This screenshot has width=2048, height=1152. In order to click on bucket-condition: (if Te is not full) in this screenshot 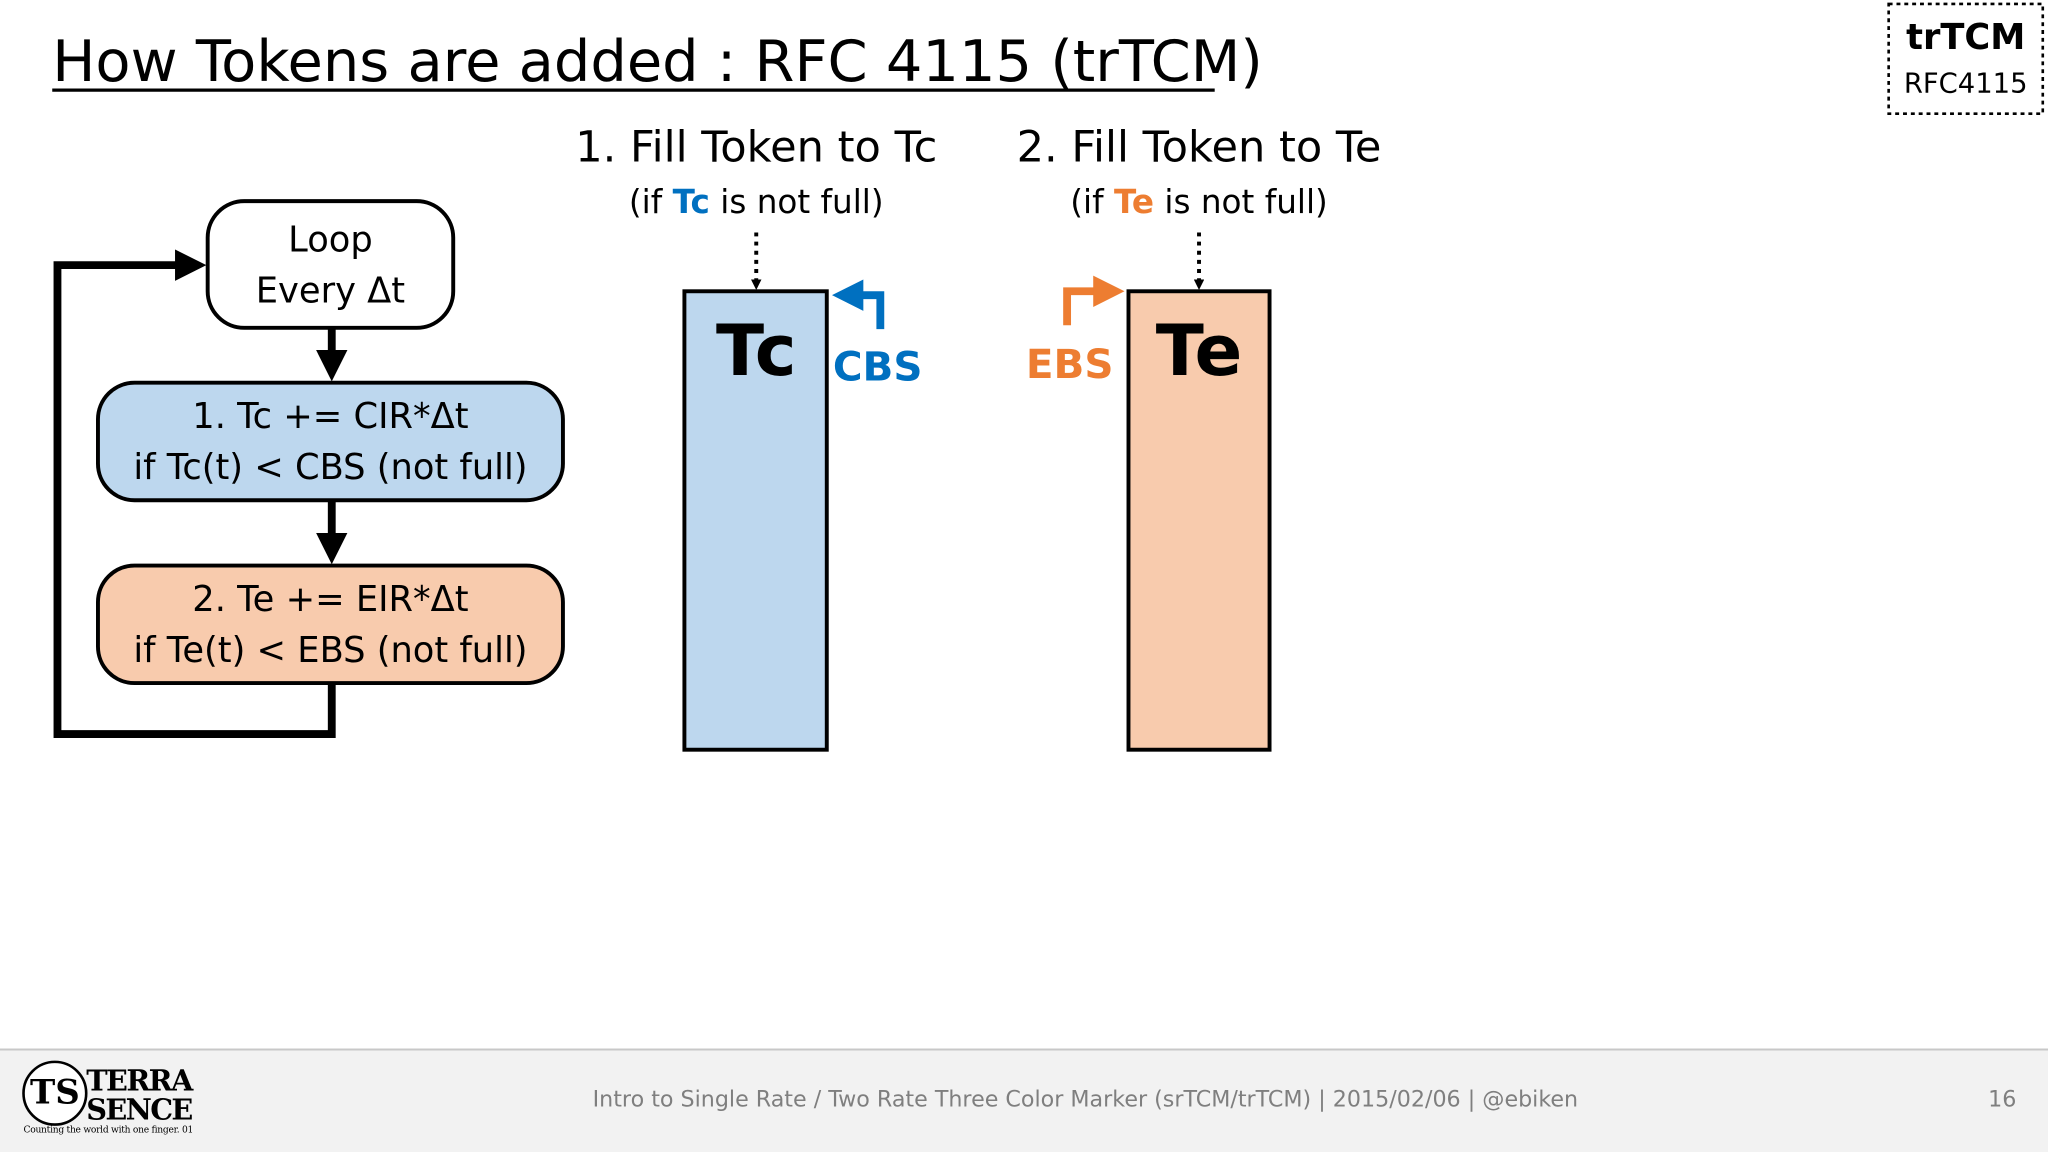, I will do `click(1199, 202)`.